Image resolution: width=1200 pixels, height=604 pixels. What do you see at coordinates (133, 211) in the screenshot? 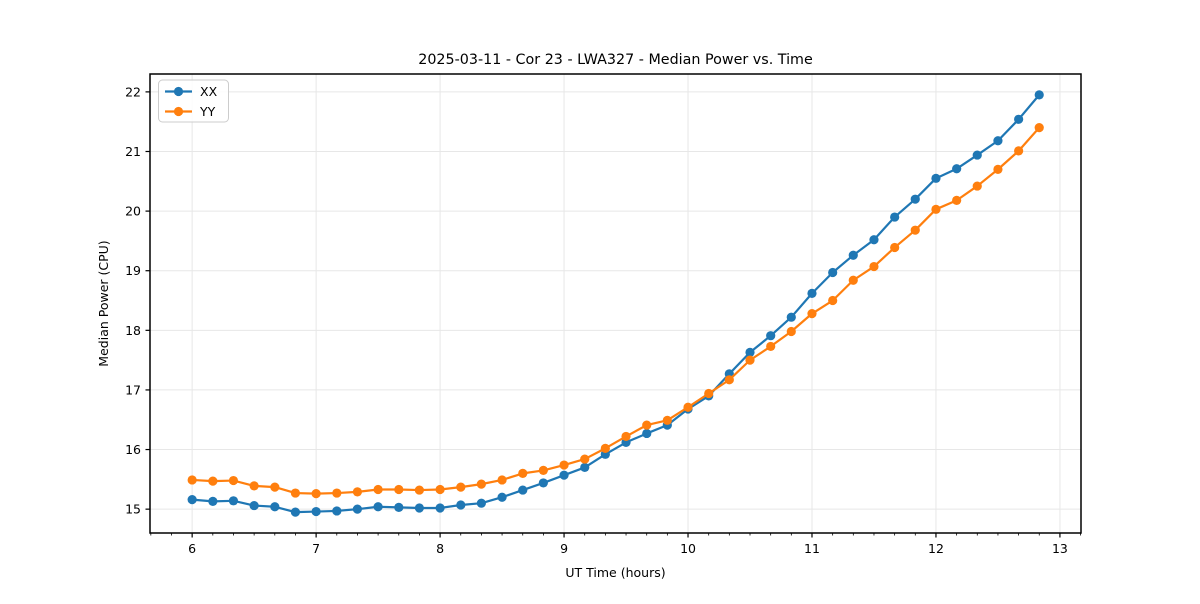
I see `y-tick-label: 20` at bounding box center [133, 211].